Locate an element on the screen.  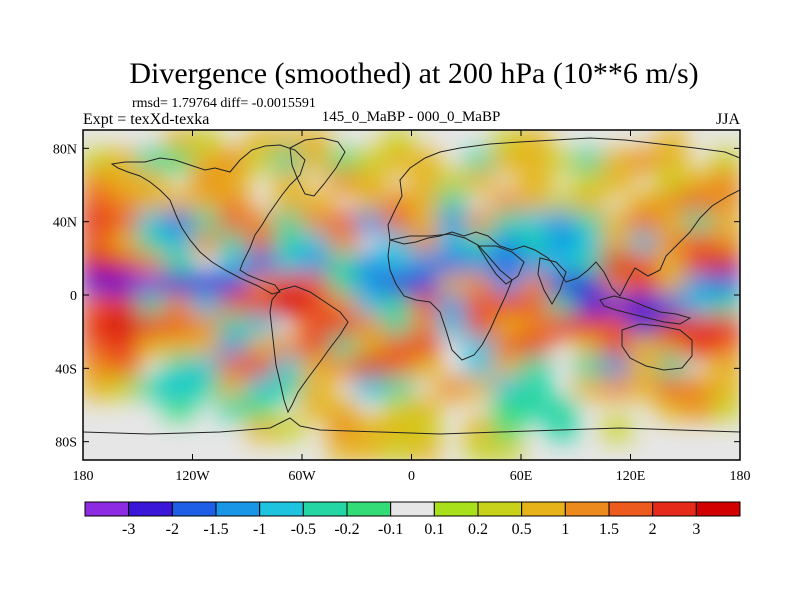
india-outline is located at coordinates (552, 281).